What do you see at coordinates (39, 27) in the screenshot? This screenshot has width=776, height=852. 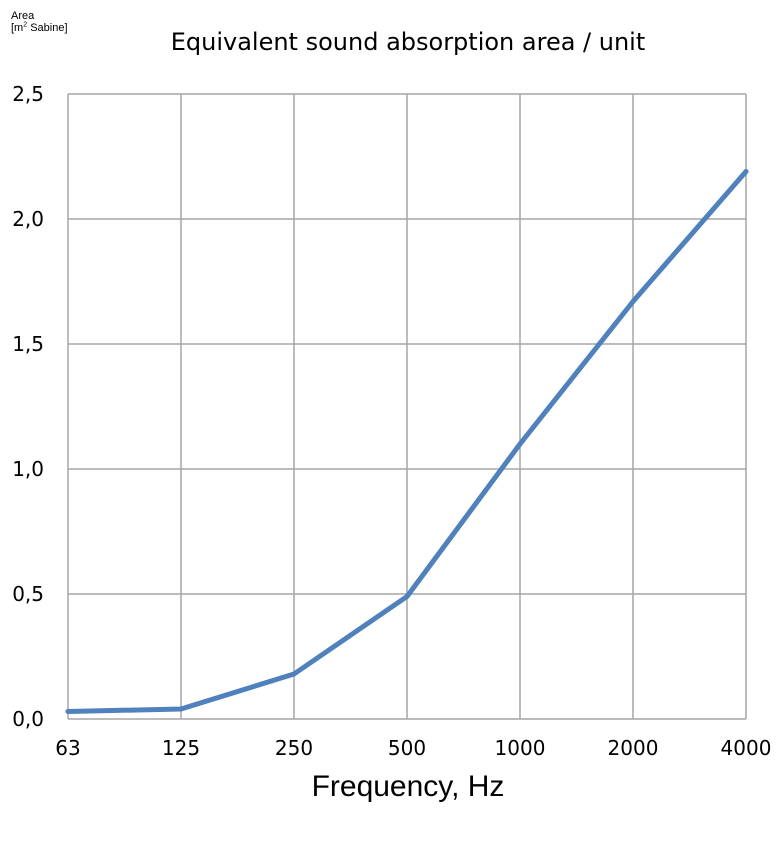 I see `y-axis-label-line2: [m2 Sabine]` at bounding box center [39, 27].